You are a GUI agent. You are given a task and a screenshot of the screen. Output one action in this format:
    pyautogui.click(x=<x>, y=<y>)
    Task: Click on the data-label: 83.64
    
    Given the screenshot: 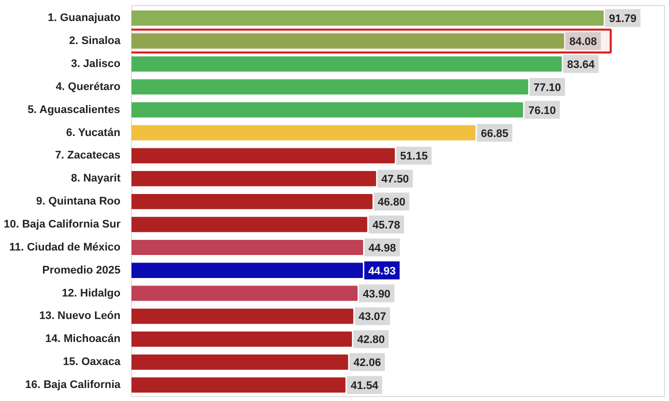 What is the action you would take?
    pyautogui.click(x=581, y=64)
    